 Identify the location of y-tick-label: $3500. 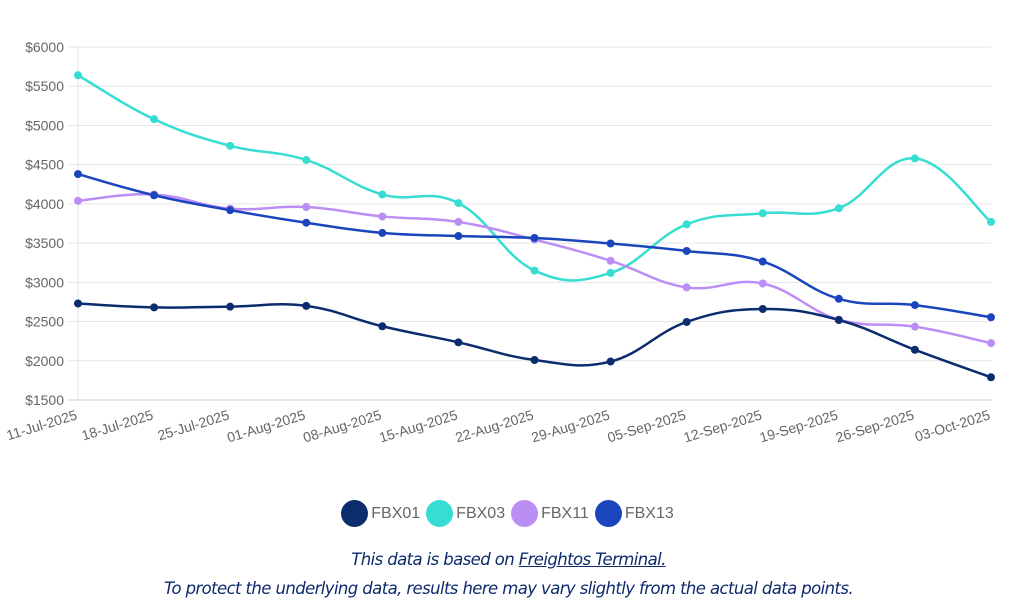
(44, 243).